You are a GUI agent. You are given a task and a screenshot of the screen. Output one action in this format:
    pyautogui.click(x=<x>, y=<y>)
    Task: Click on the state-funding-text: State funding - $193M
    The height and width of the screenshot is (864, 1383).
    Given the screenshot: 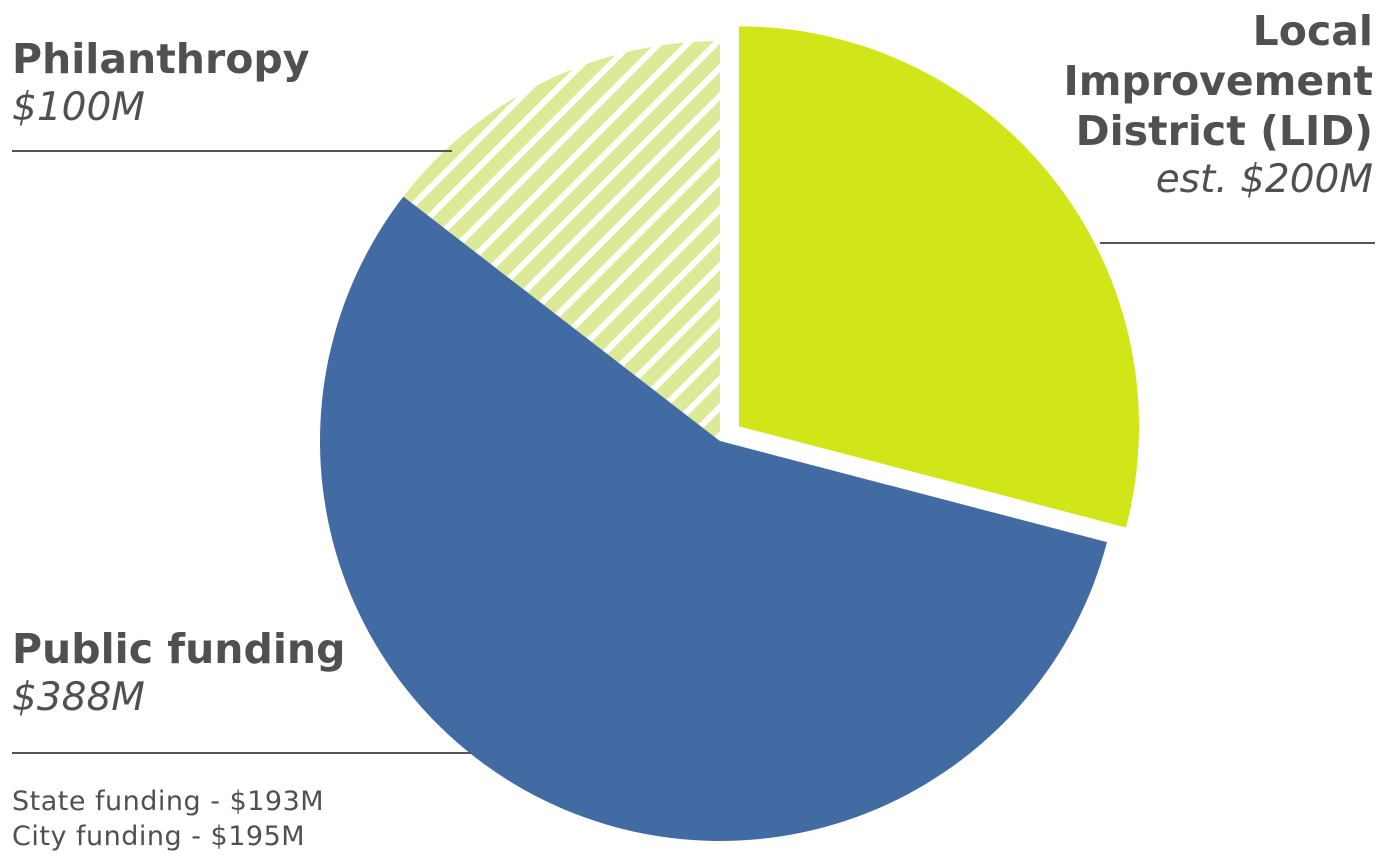 What is the action you would take?
    pyautogui.click(x=168, y=801)
    